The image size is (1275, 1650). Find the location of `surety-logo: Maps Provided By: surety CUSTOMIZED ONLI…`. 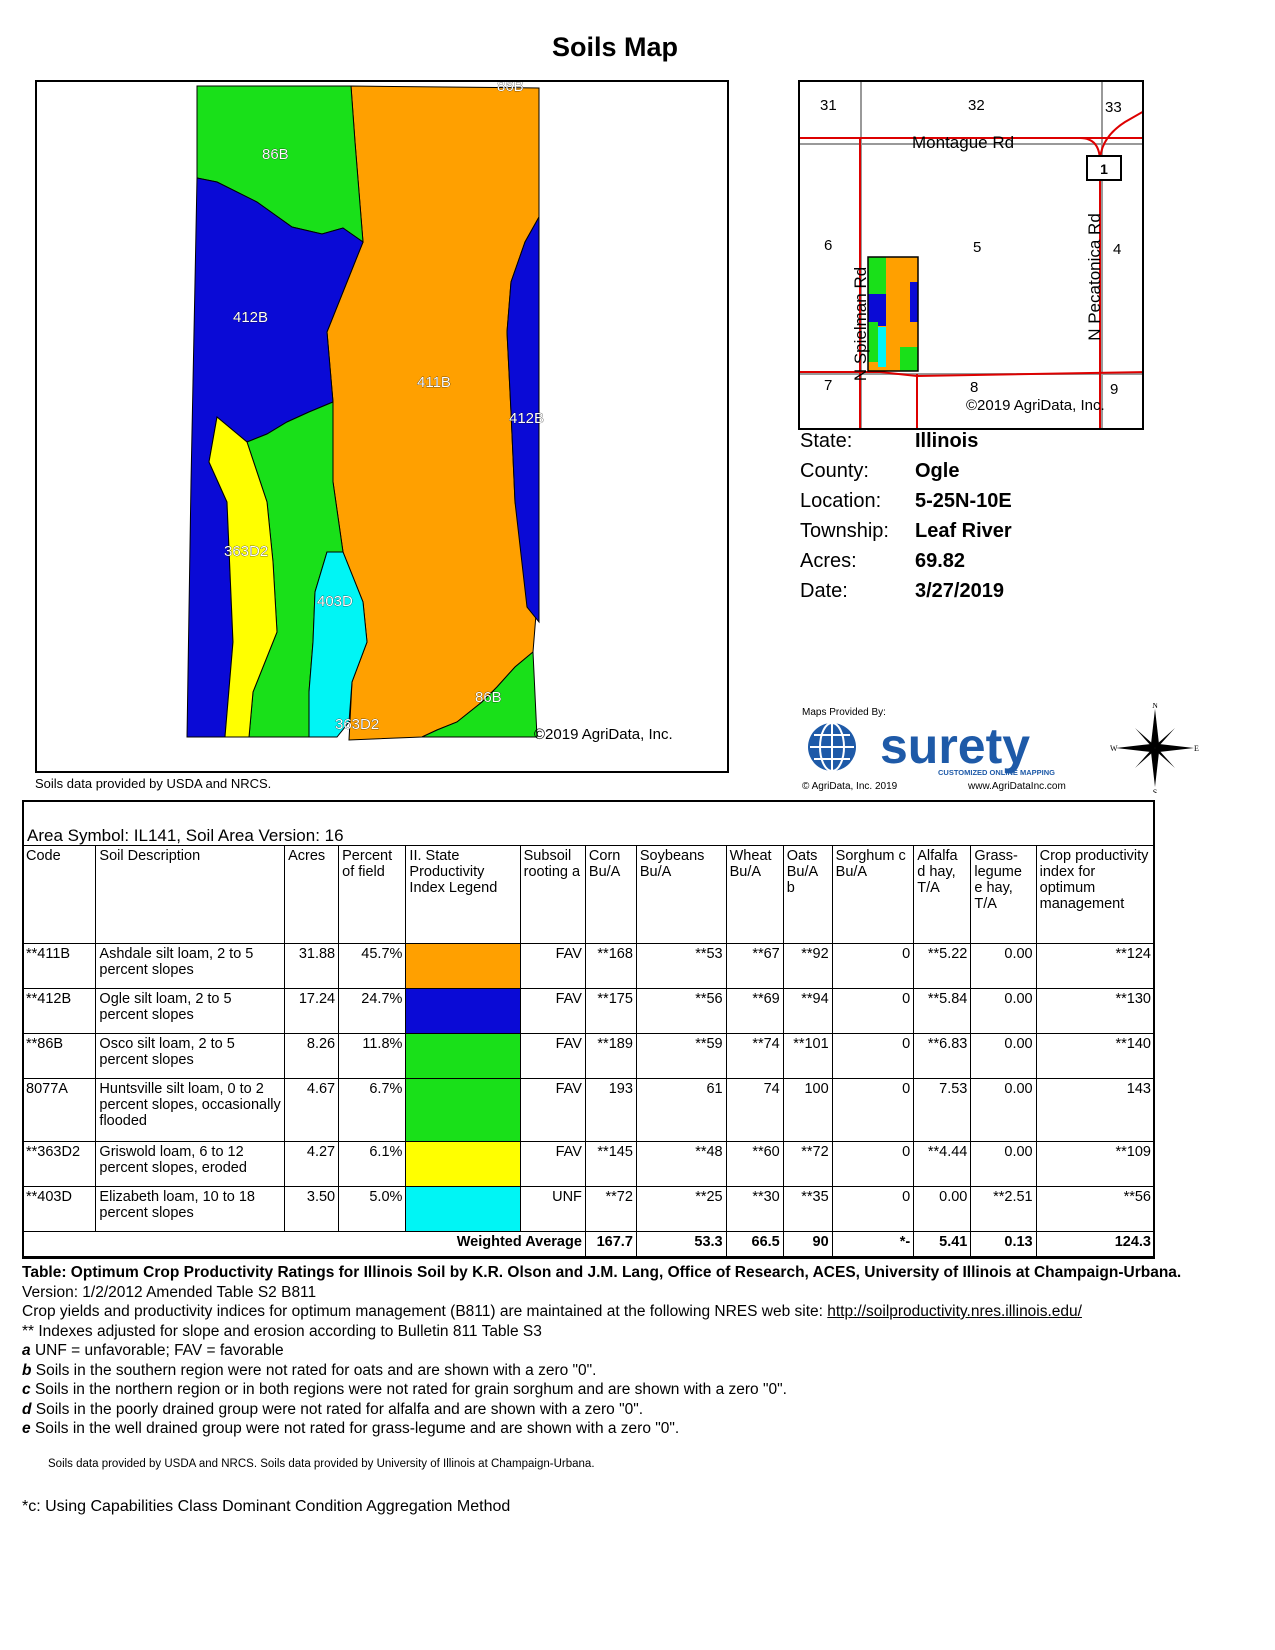

surety-logo: Maps Provided By: surety CUSTOMIZED ONLI… is located at coordinates (945, 750).